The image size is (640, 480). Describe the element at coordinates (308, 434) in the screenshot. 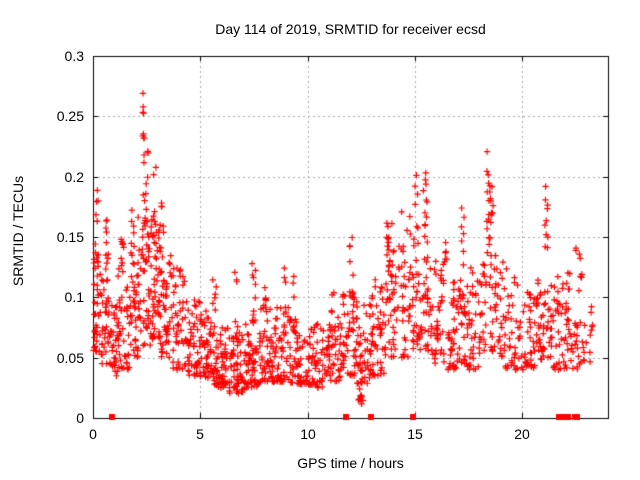

I see `x-tick-label: 10` at that location.